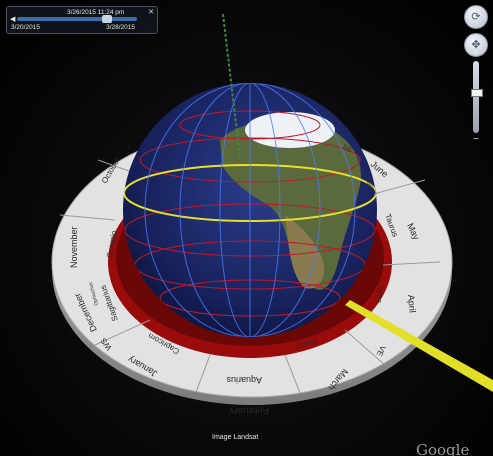 The image size is (493, 456). Describe the element at coordinates (96, 12) in the screenshot. I see `current-time-label: 3/26/2015 11:24 pm` at that location.